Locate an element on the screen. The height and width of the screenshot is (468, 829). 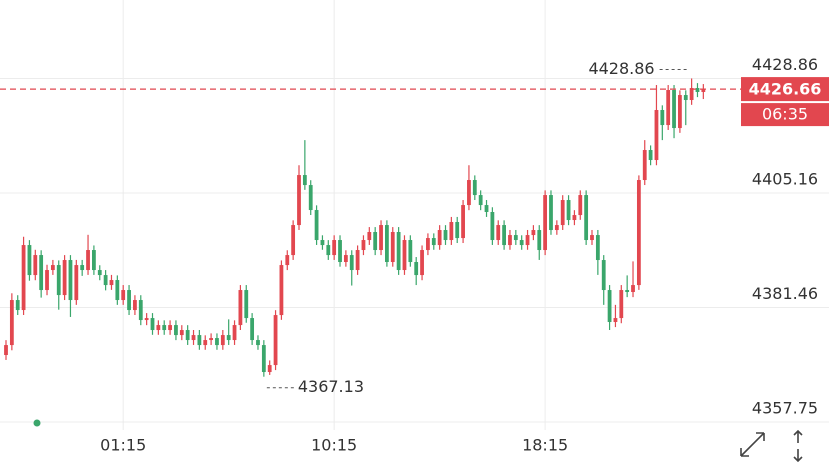
last-price-label: 4426.66 is located at coordinates (785, 89).